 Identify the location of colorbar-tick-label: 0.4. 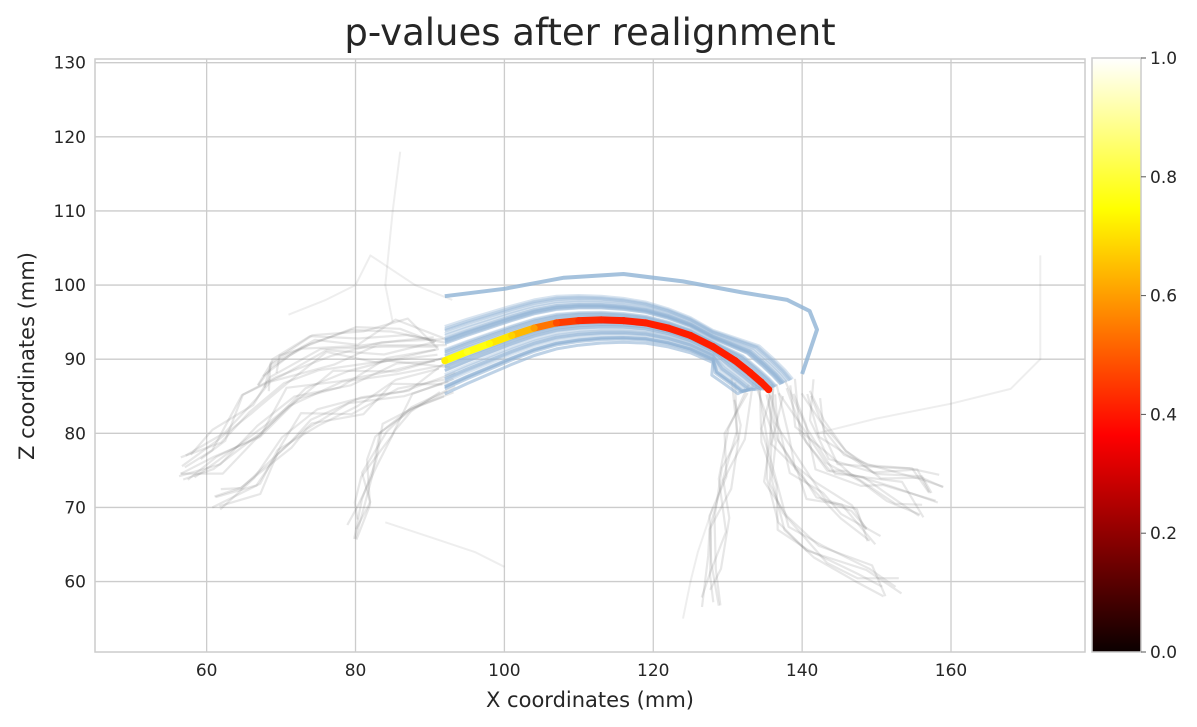
(1163, 415).